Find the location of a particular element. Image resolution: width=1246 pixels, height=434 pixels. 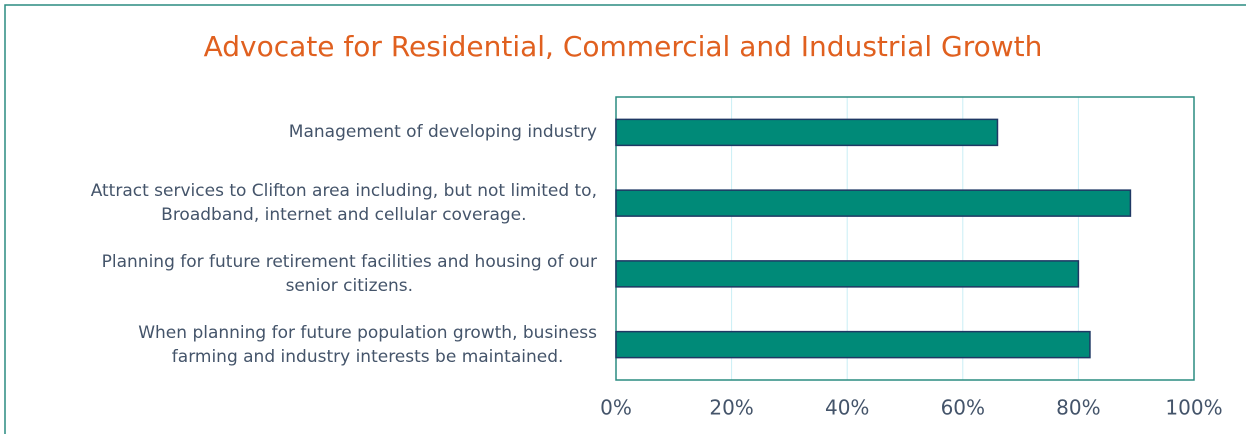

x-tick-label: 100% is located at coordinates (1193, 408).